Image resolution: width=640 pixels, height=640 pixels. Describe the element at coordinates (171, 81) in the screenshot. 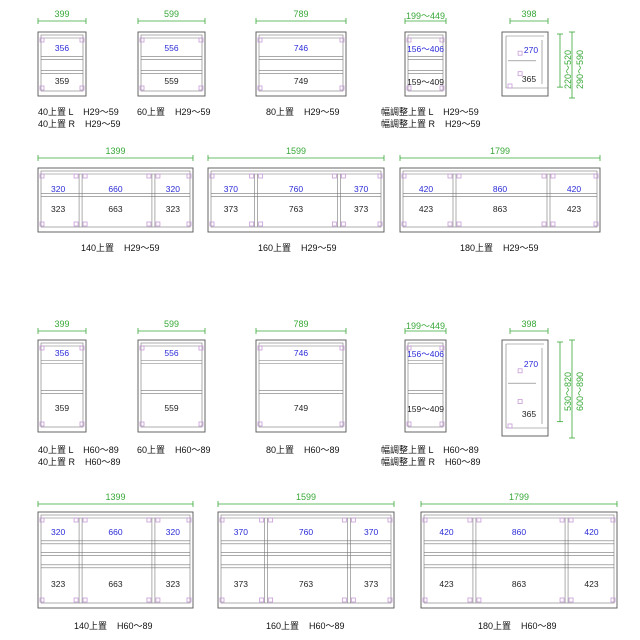

I see `cabinet-inner-width-value: 559` at that location.